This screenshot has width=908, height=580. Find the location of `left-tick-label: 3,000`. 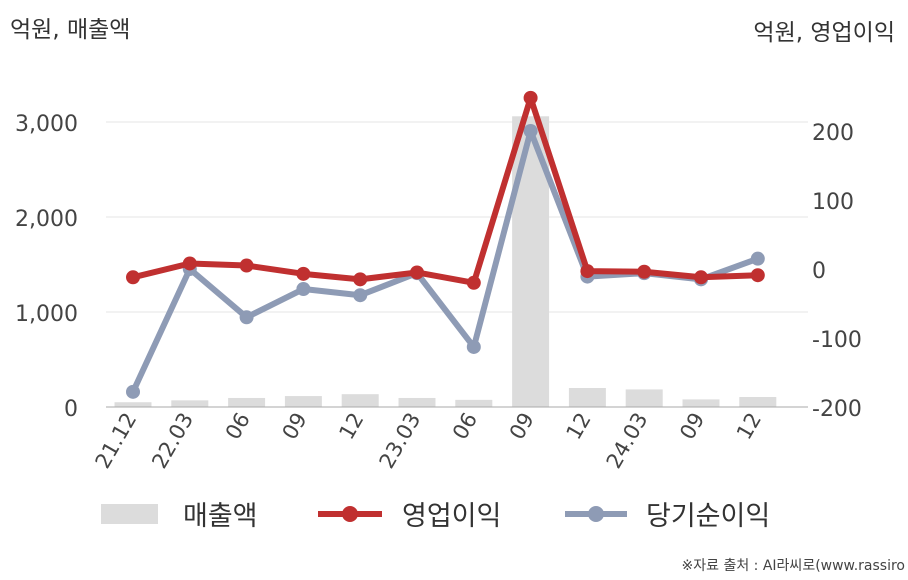

left-tick-label: 3,000 is located at coordinates (46, 124).